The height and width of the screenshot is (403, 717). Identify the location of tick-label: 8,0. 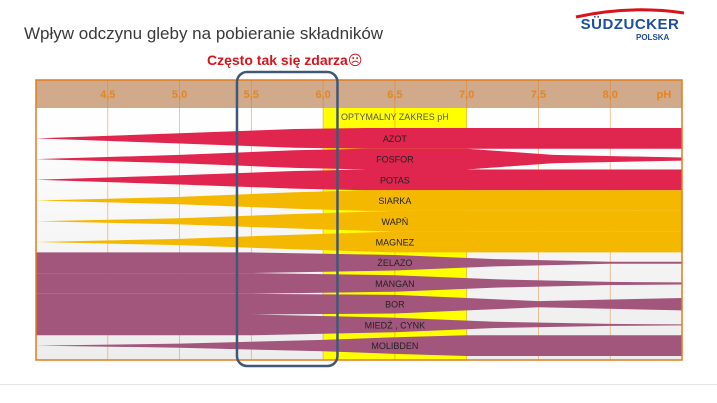
(610, 95).